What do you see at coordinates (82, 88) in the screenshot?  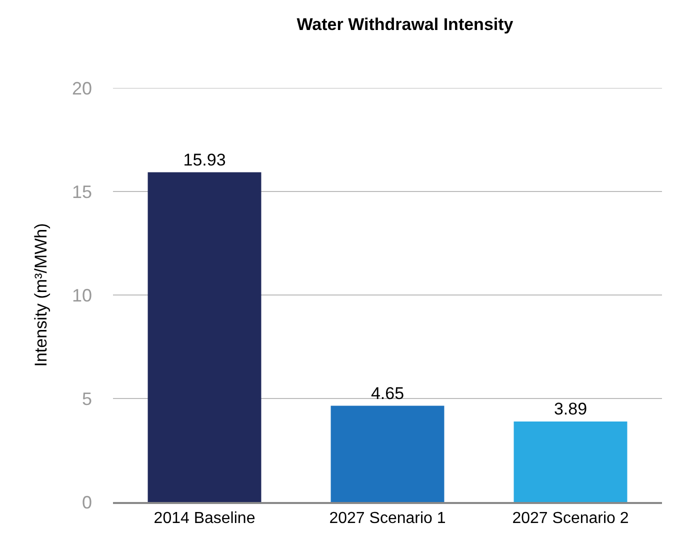 I see `y-tick-label: 20` at bounding box center [82, 88].